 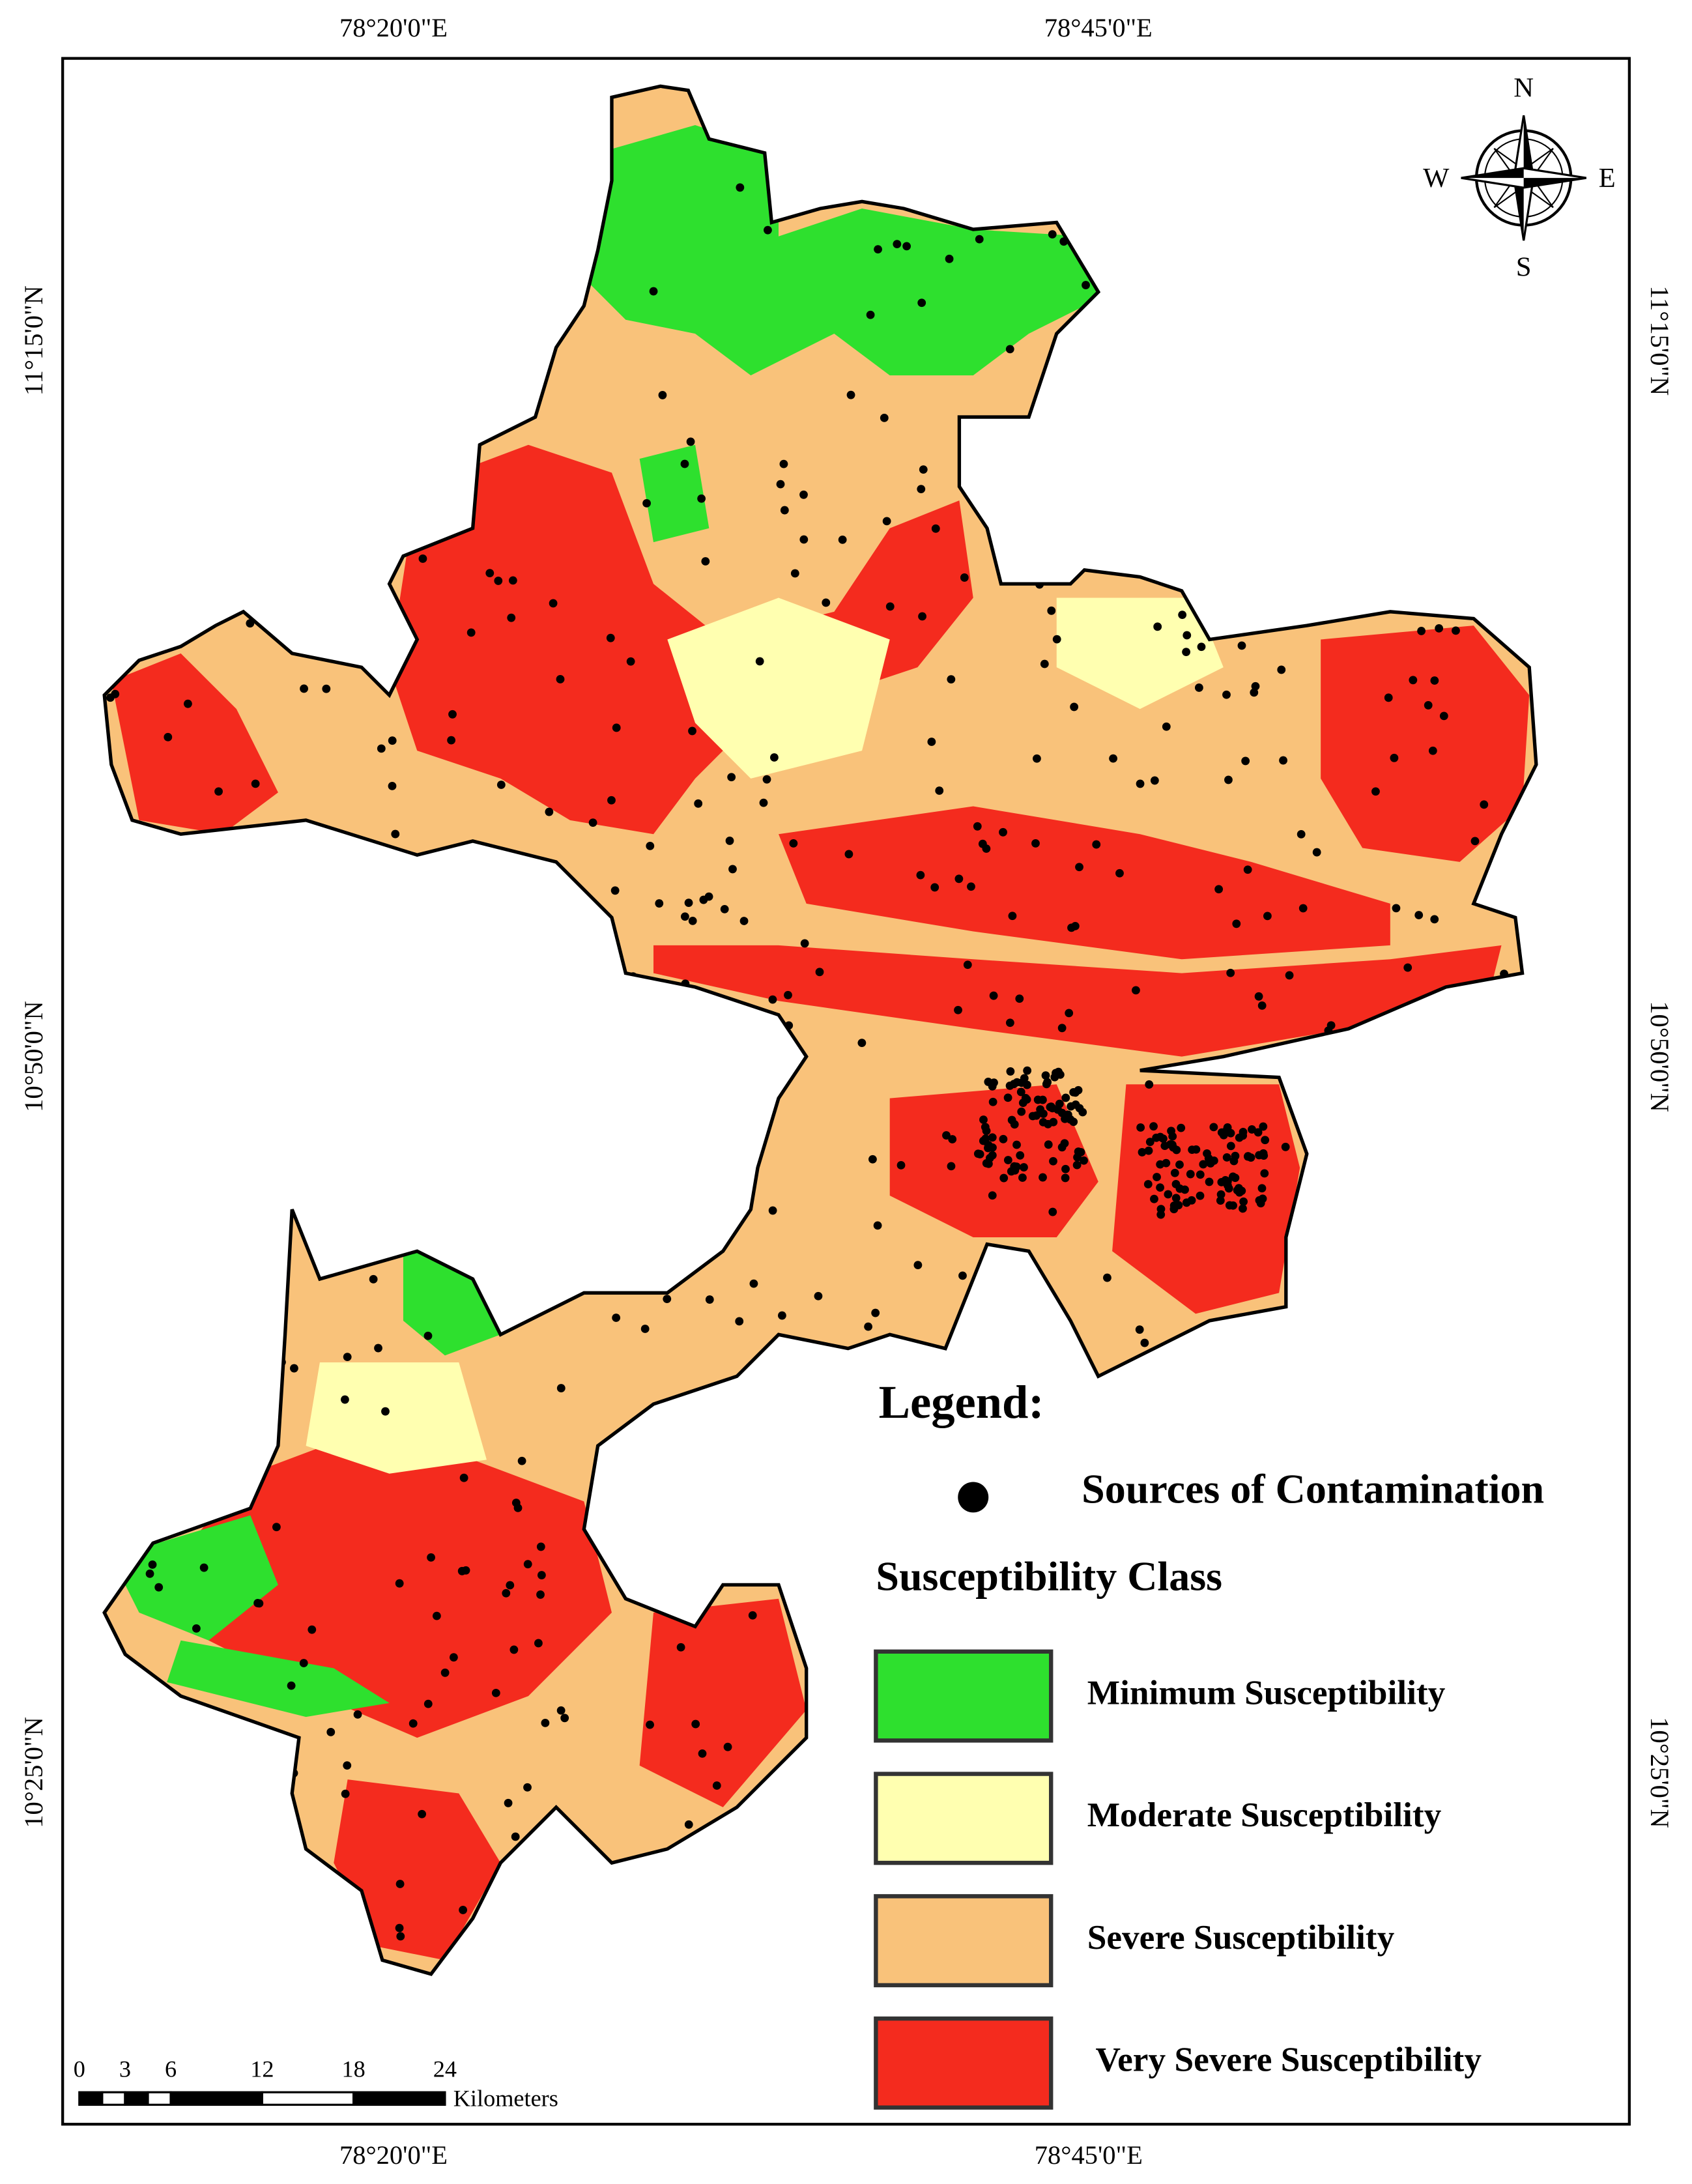 What do you see at coordinates (33, 340) in the screenshot?
I see `left-coord: 11°15'0"N` at bounding box center [33, 340].